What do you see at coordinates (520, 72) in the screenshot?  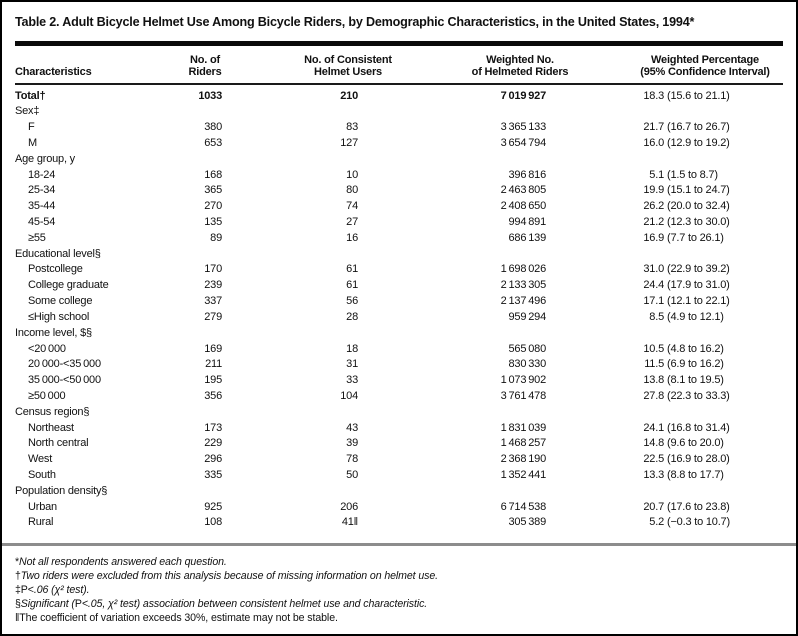 I see `column-header-weighted-no-line2: of Helmeted Riders` at bounding box center [520, 72].